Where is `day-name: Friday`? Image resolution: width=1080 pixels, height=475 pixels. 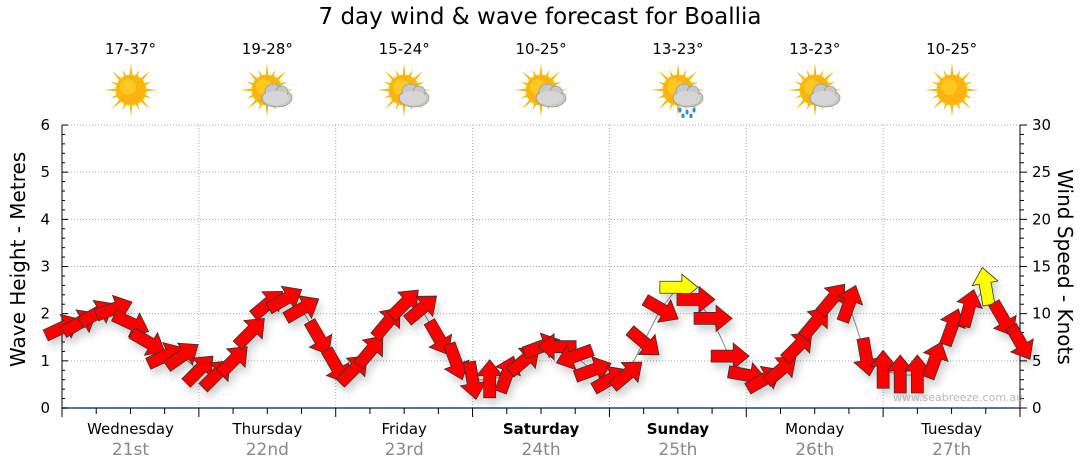 day-name: Friday is located at coordinates (404, 429).